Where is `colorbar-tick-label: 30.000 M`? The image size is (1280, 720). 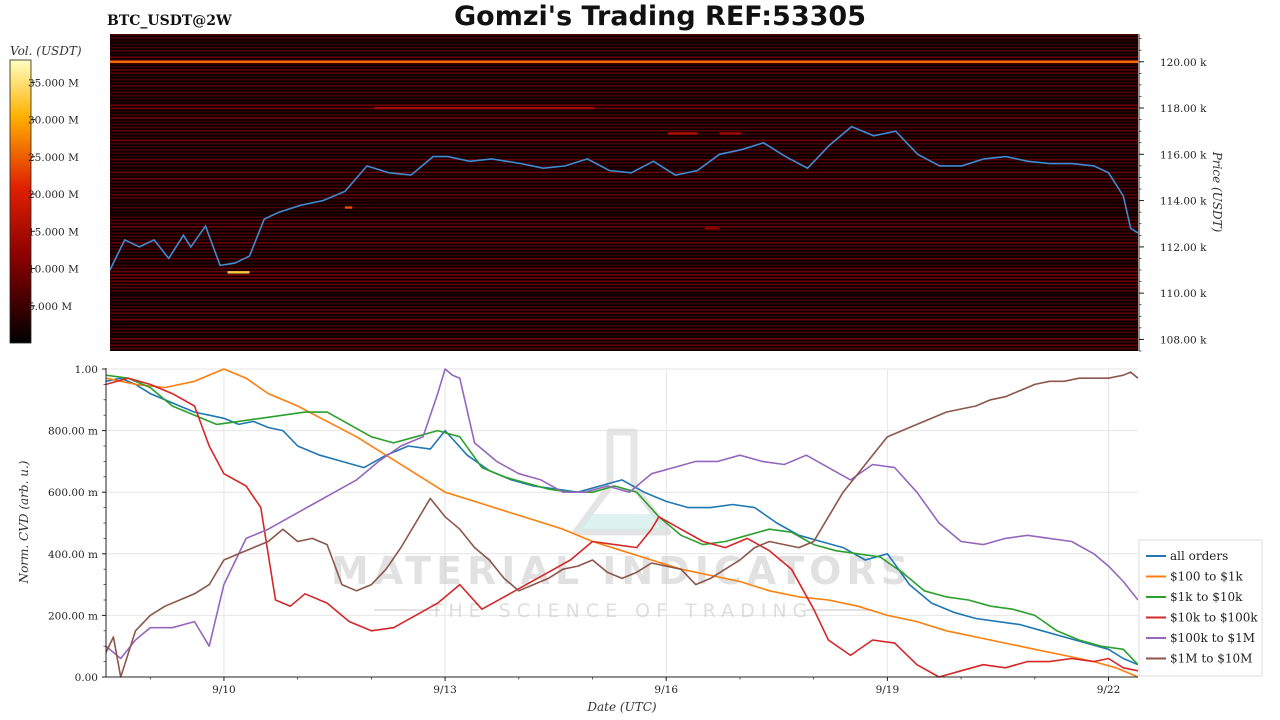
colorbar-tick-label: 30.000 M is located at coordinates (53, 121).